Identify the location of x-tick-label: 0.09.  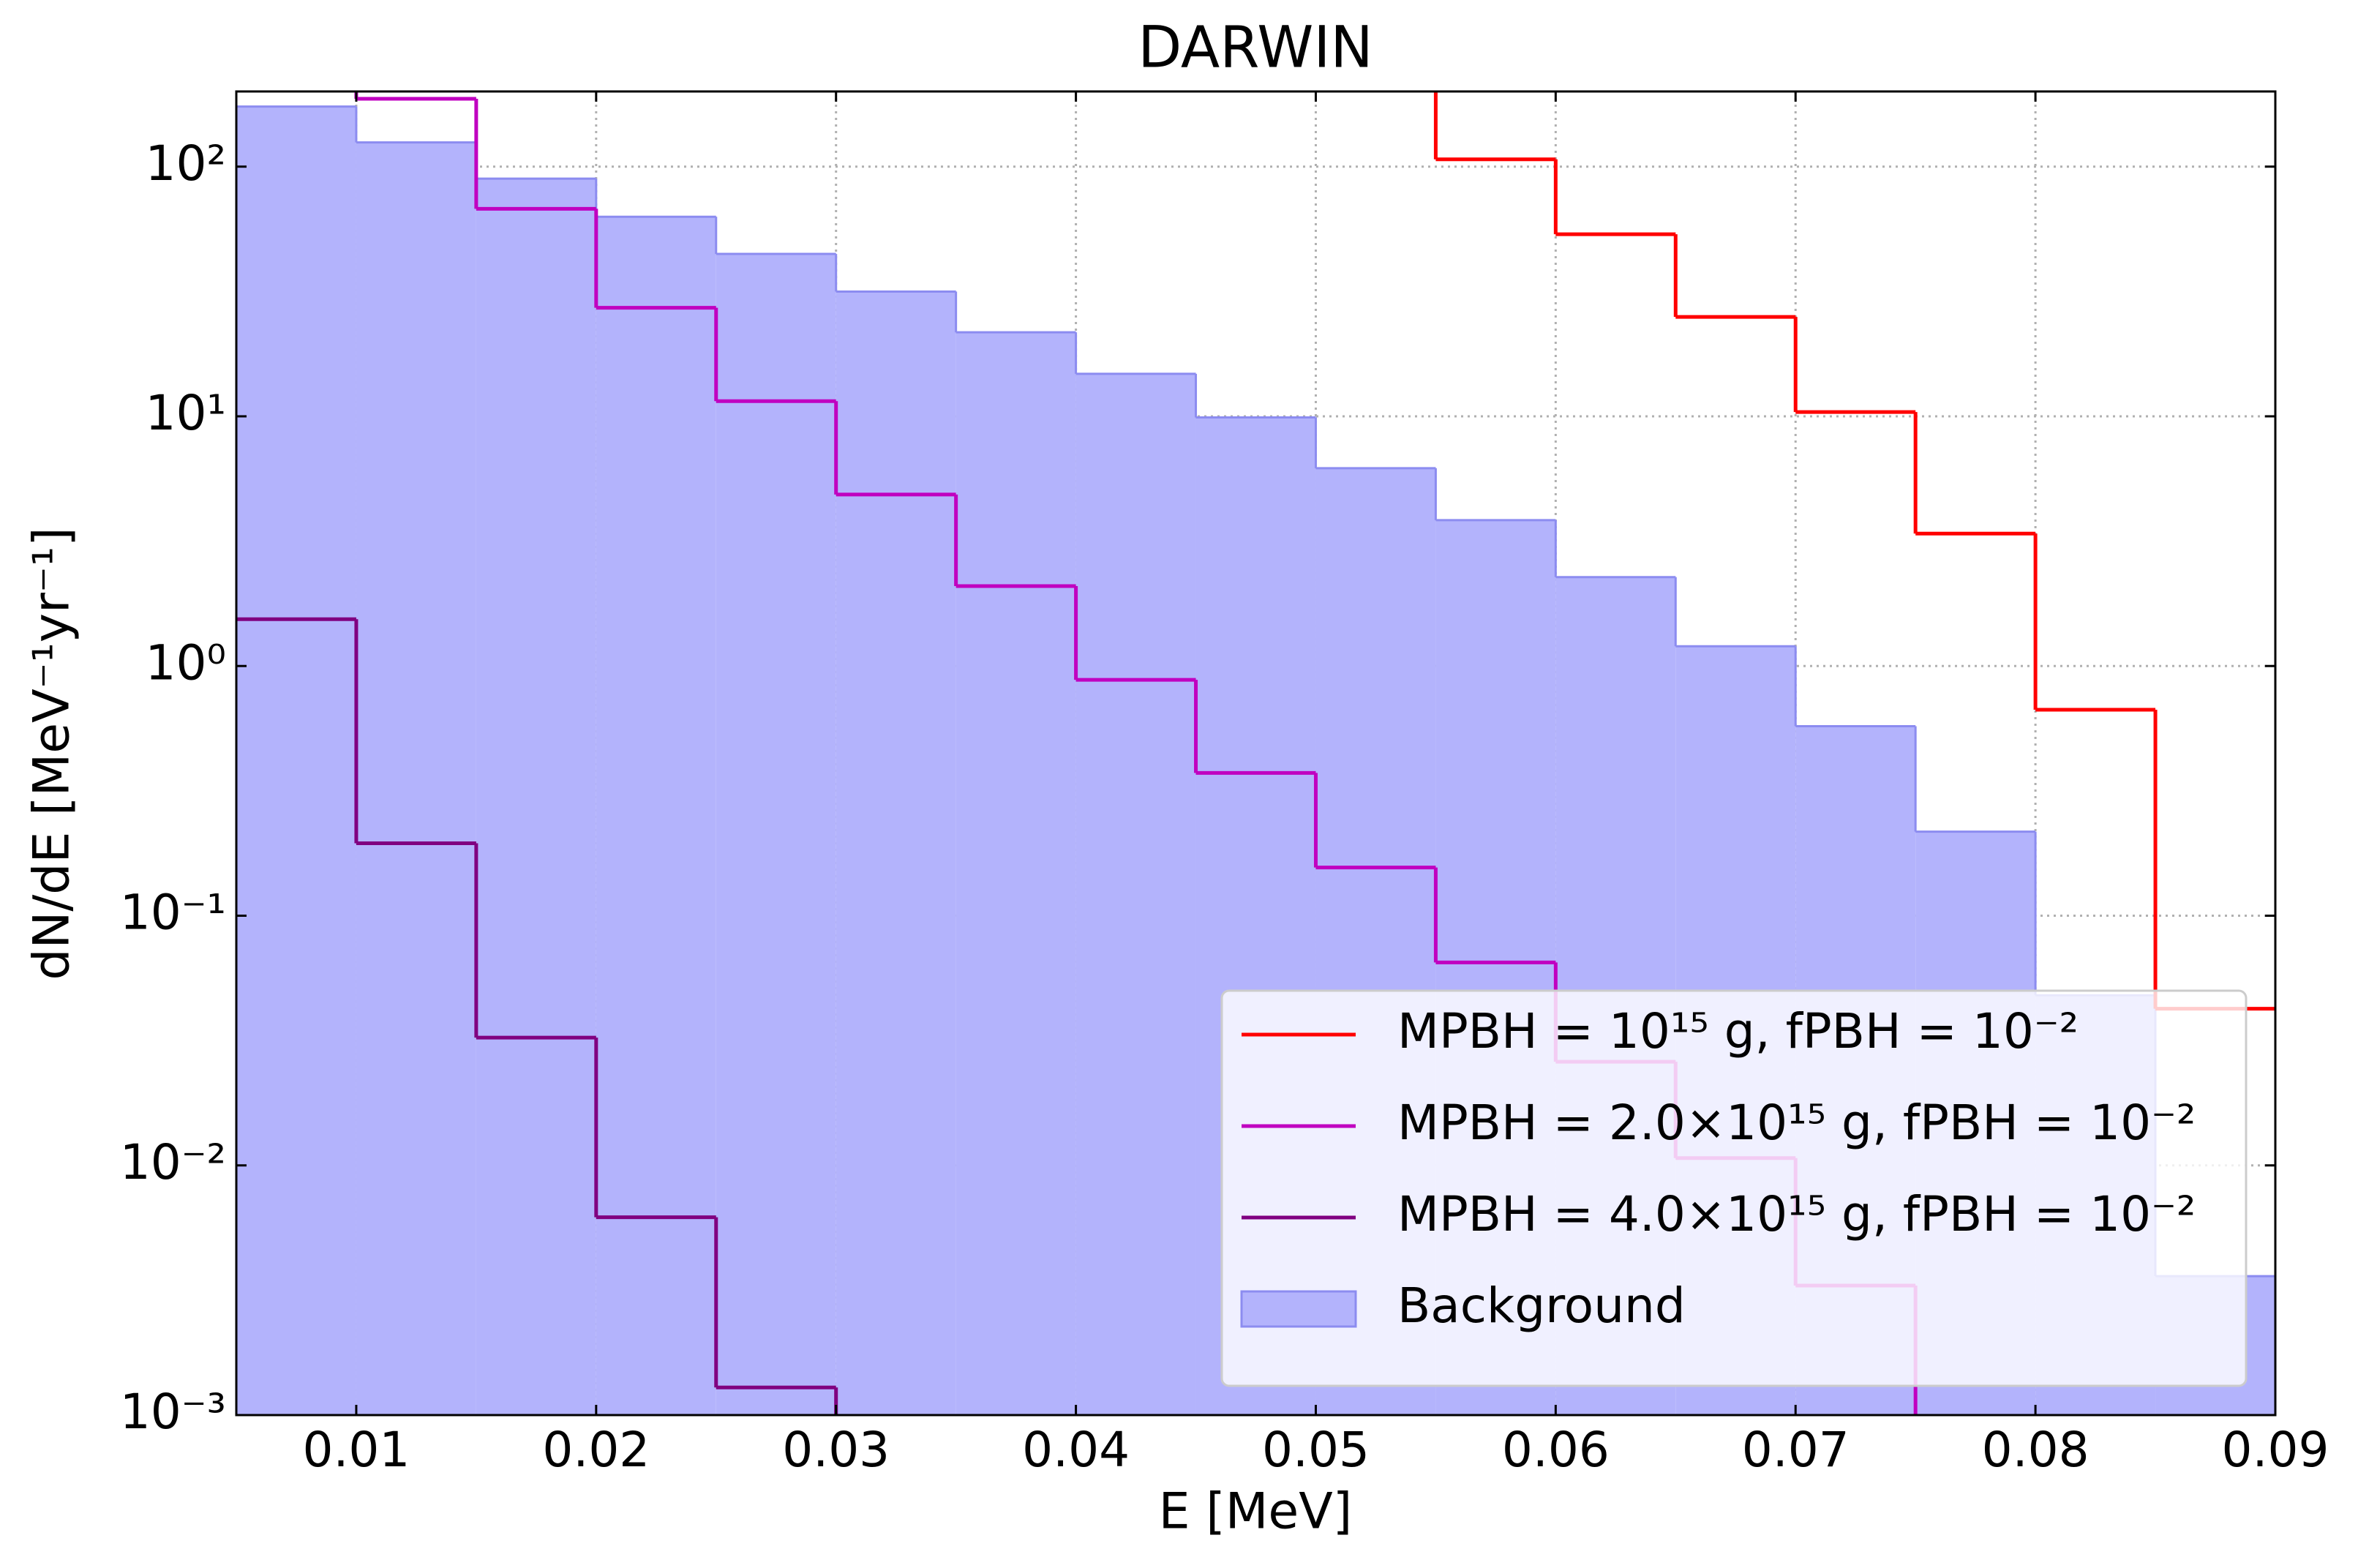
(2275, 1450).